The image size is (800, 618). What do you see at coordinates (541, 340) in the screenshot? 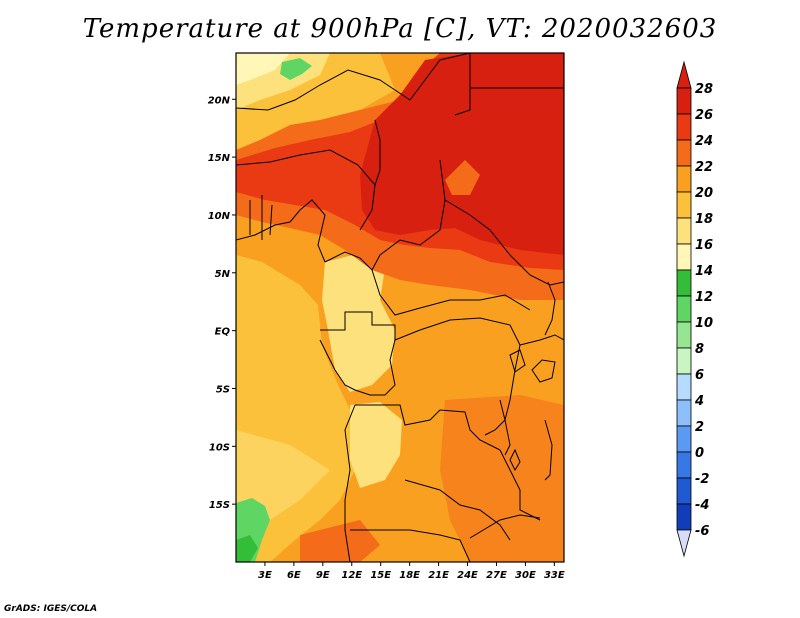
I see `border-uganda` at bounding box center [541, 340].